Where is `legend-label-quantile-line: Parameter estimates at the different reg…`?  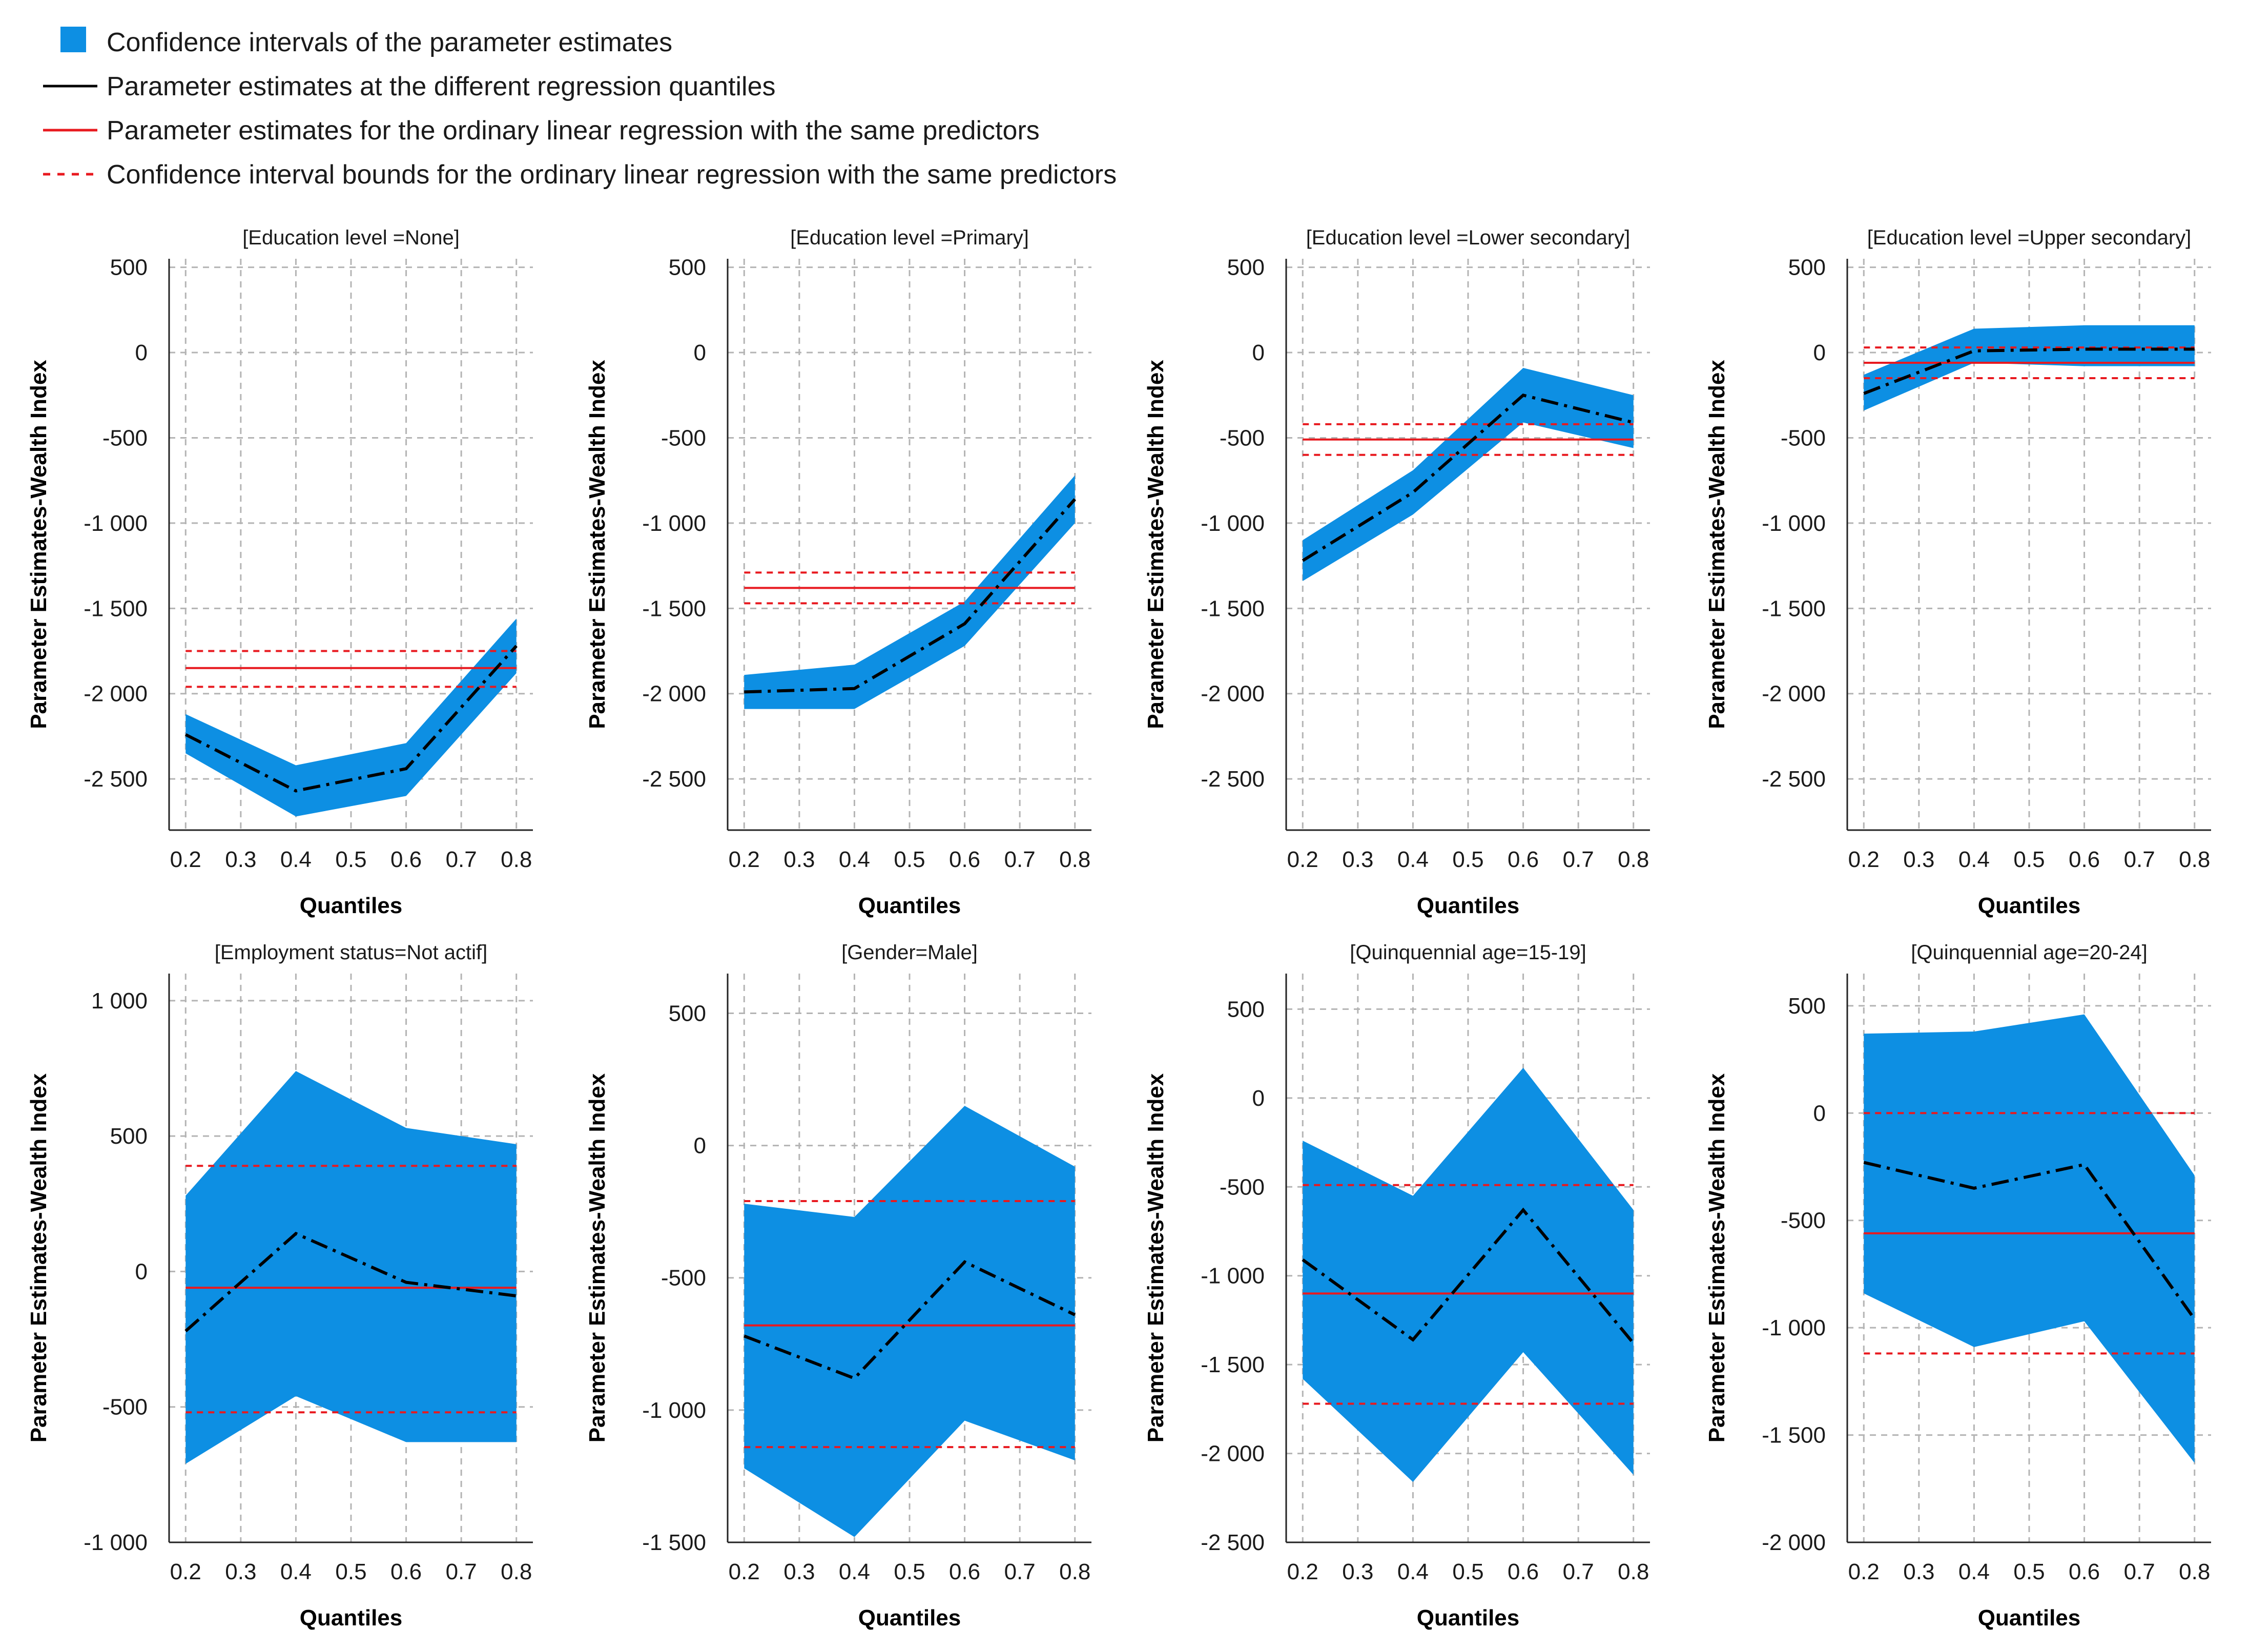 legend-label-quantile-line: Parameter estimates at the different reg… is located at coordinates (441, 86).